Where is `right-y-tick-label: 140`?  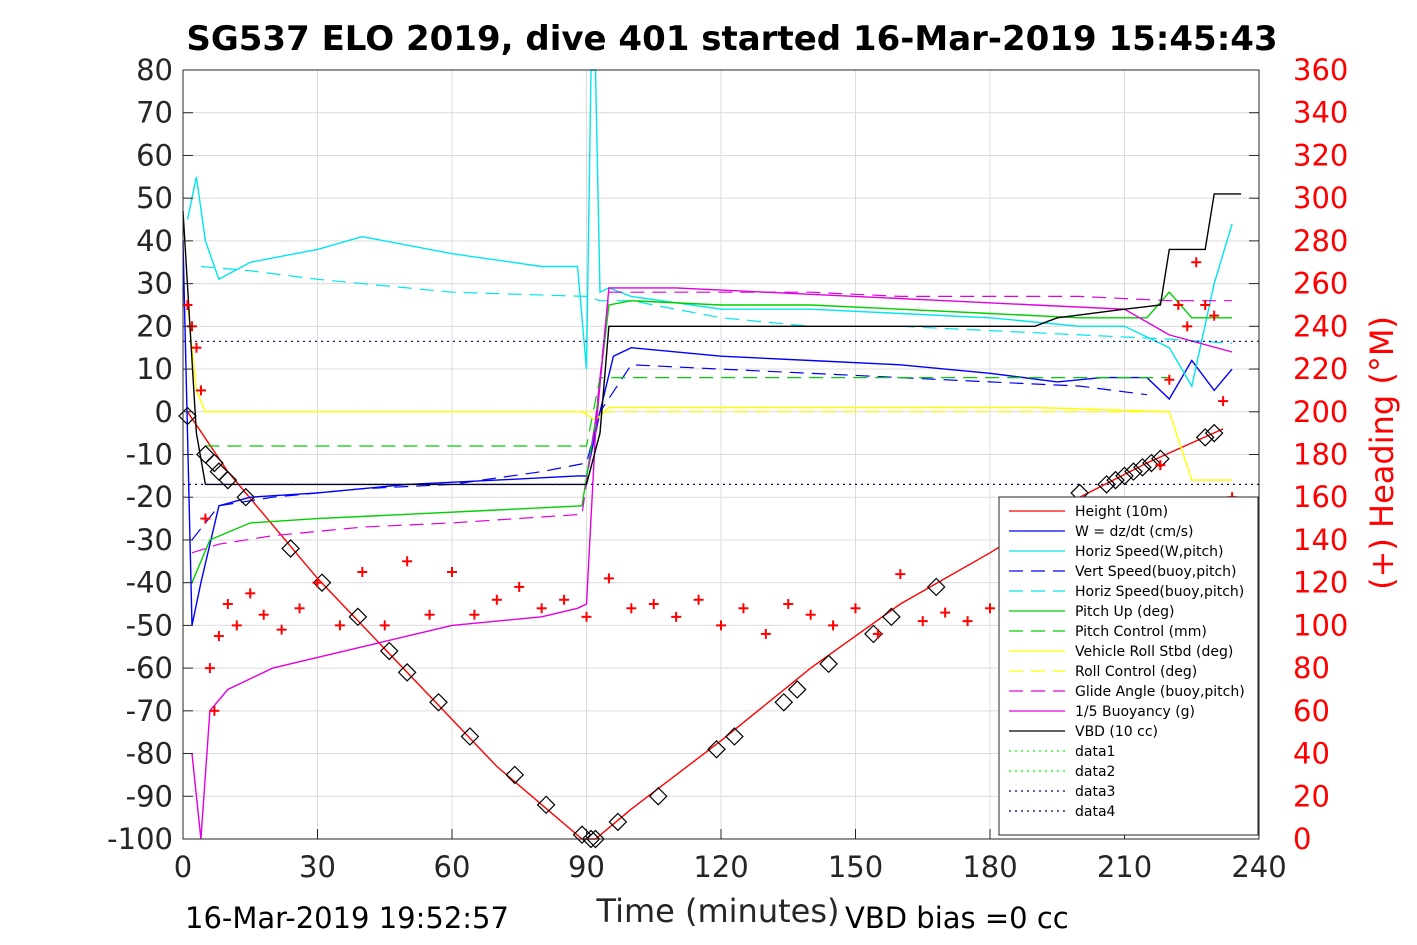 right-y-tick-label: 140 is located at coordinates (1320, 540).